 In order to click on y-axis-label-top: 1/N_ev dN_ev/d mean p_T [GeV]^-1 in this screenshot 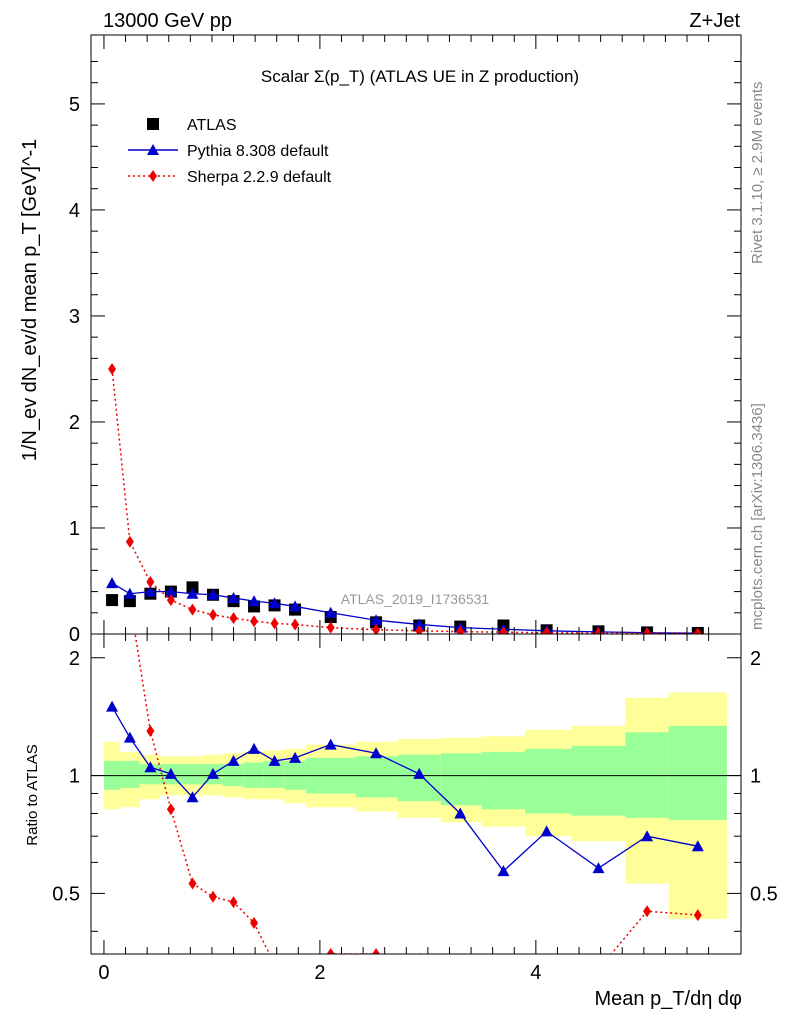, I will do `click(30, 300)`.